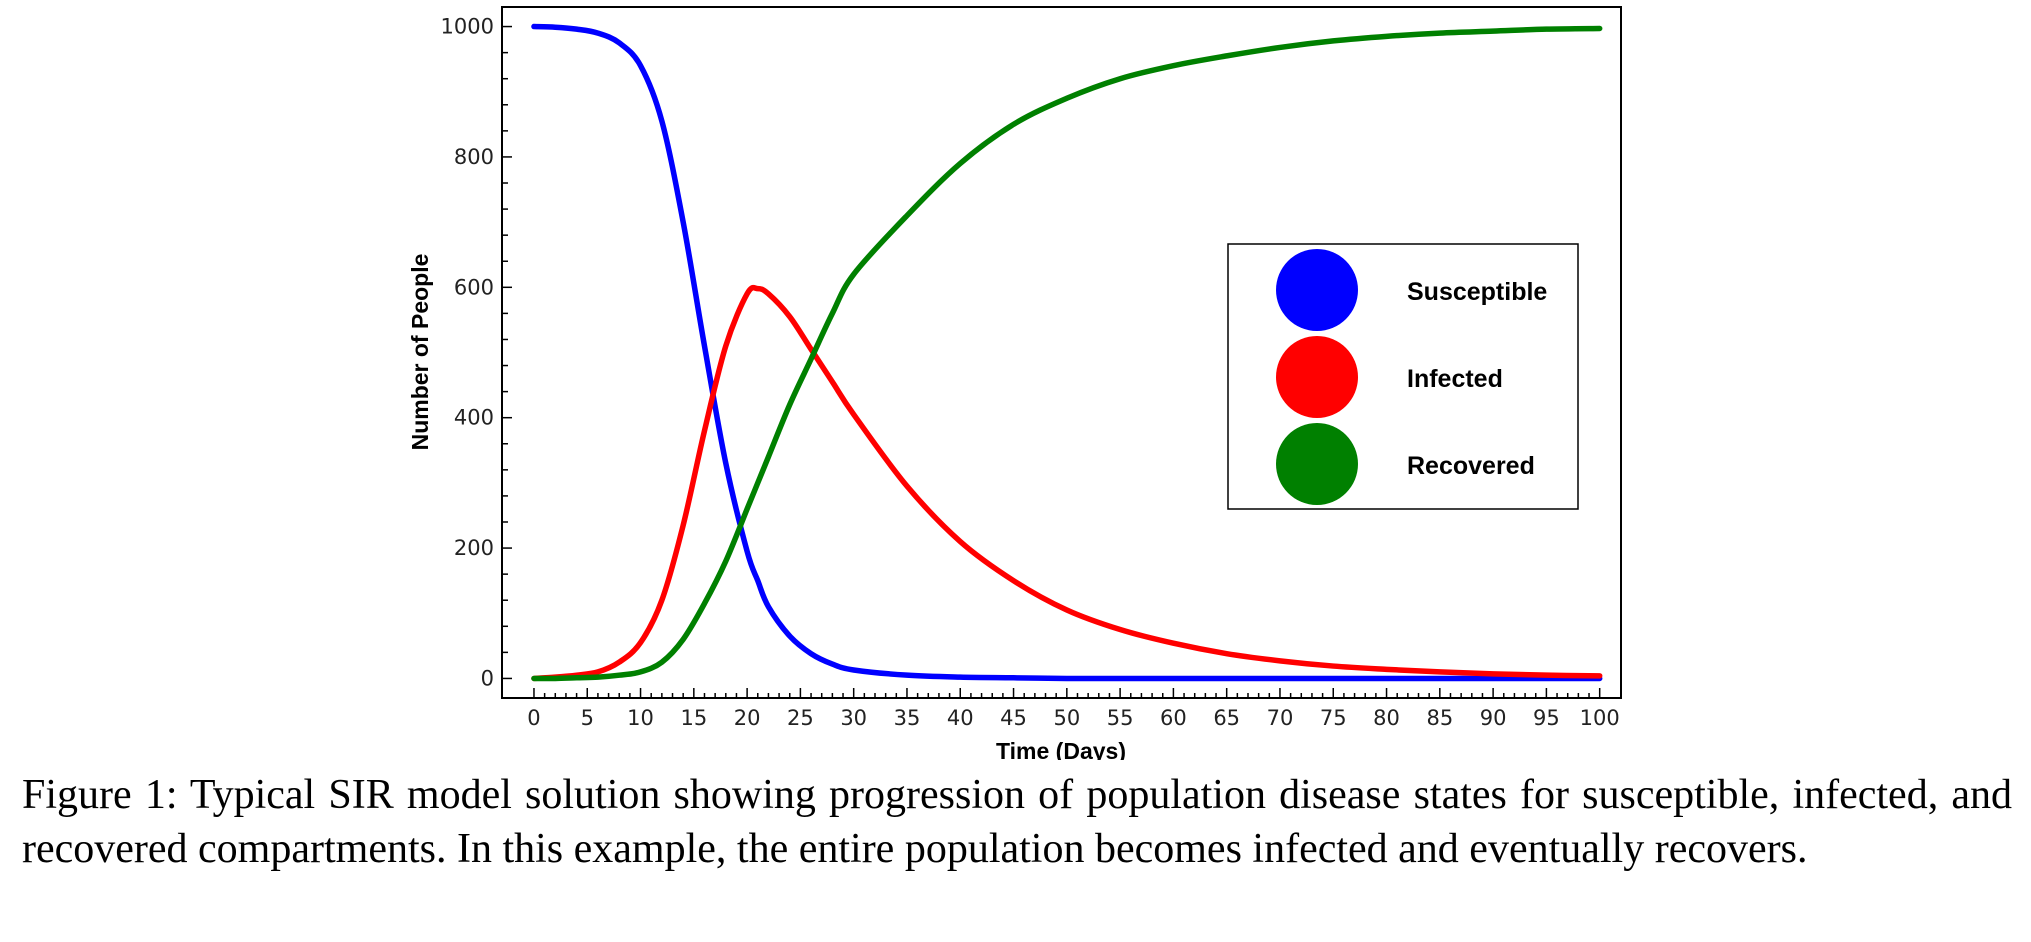 The height and width of the screenshot is (942, 2031). I want to click on x-tick-label: 65, so click(1226, 718).